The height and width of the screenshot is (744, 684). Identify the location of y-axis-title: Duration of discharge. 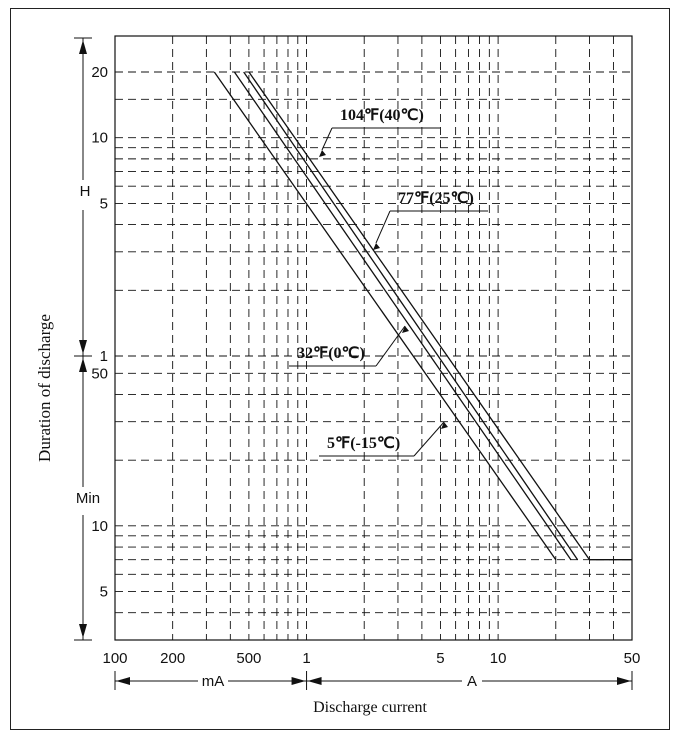
(44, 388).